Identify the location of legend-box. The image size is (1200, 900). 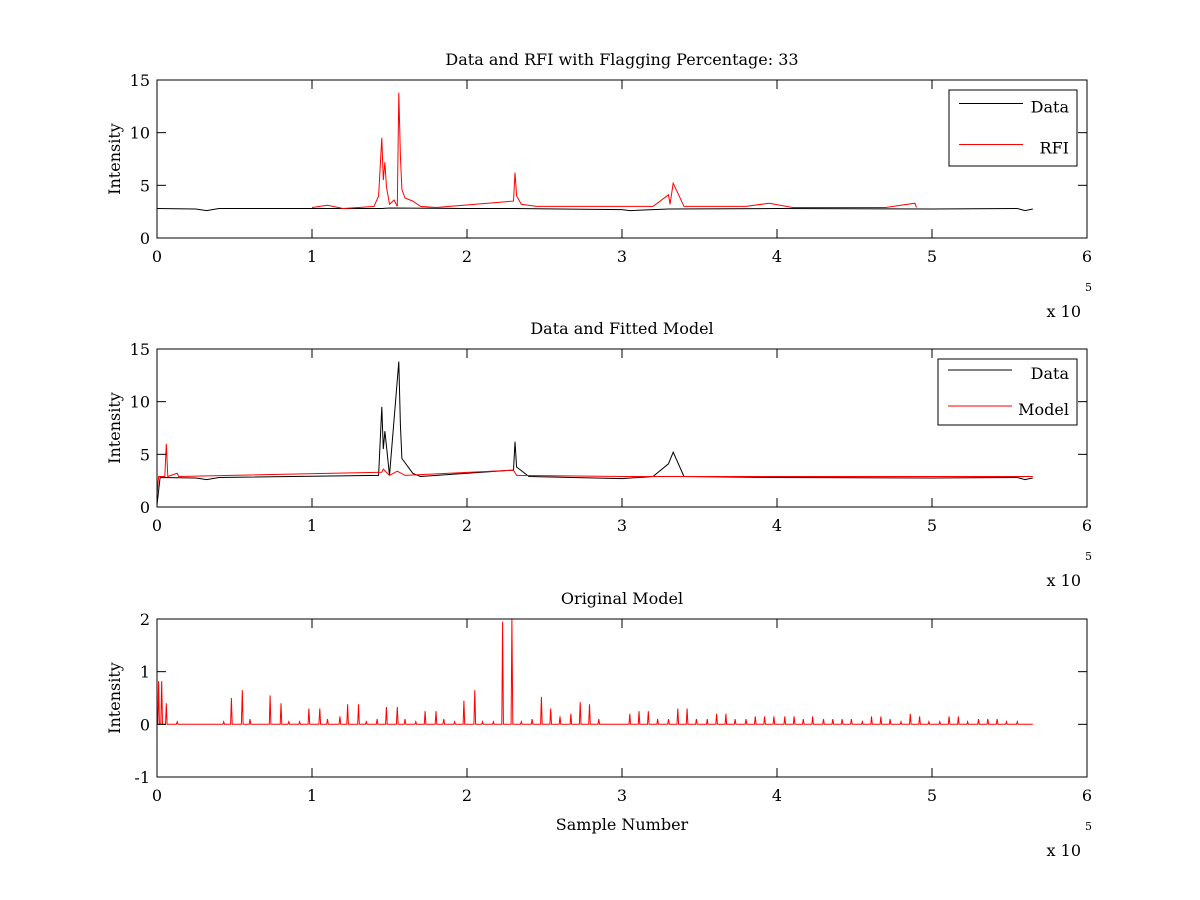
(1013, 128).